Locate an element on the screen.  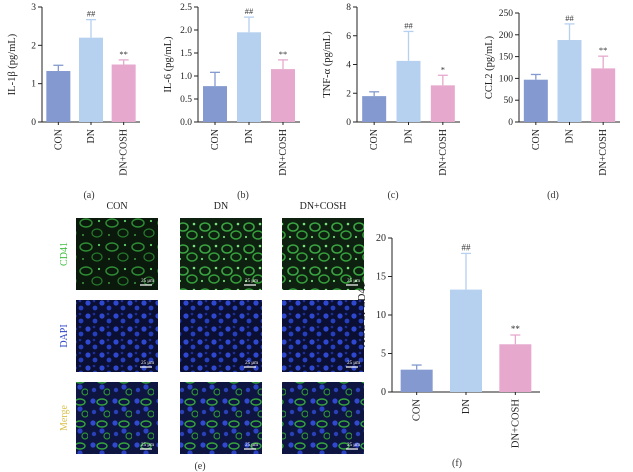
micrograph-cd41-con is located at coordinates (117, 254).